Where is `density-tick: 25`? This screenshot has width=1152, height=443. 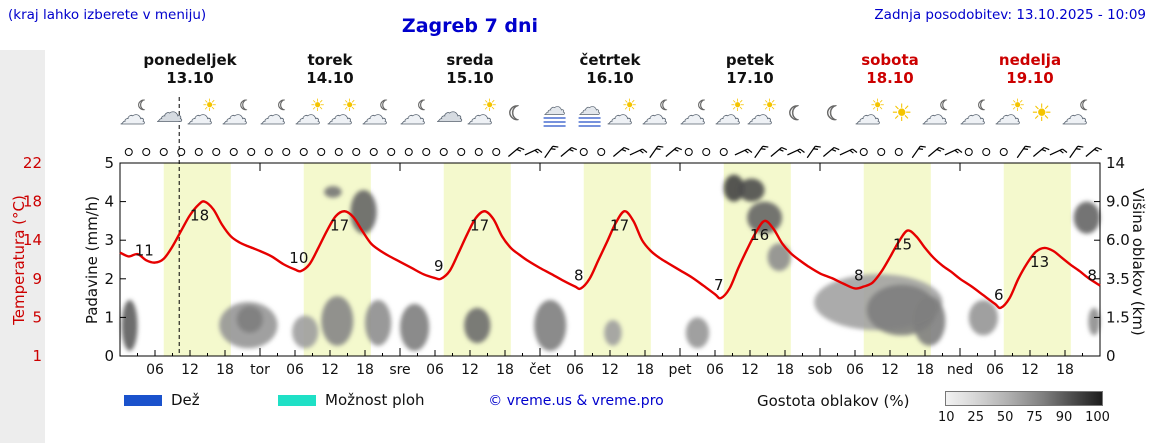 density-tick: 25 is located at coordinates (975, 417).